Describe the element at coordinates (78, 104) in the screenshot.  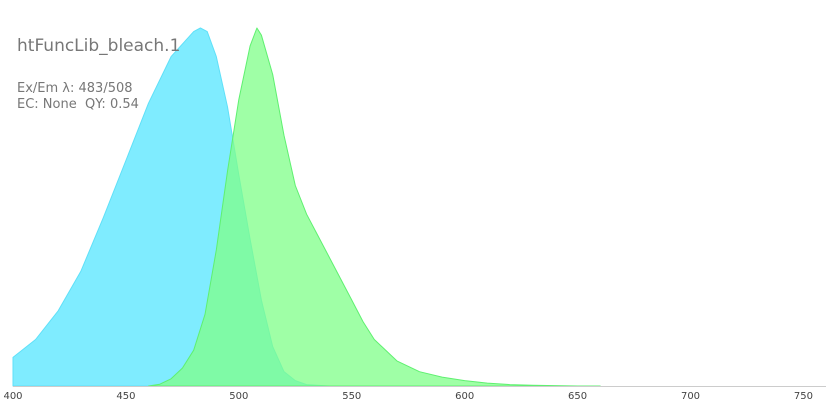
I see `ec-qy-text: EC: None QY: 0.54` at that location.